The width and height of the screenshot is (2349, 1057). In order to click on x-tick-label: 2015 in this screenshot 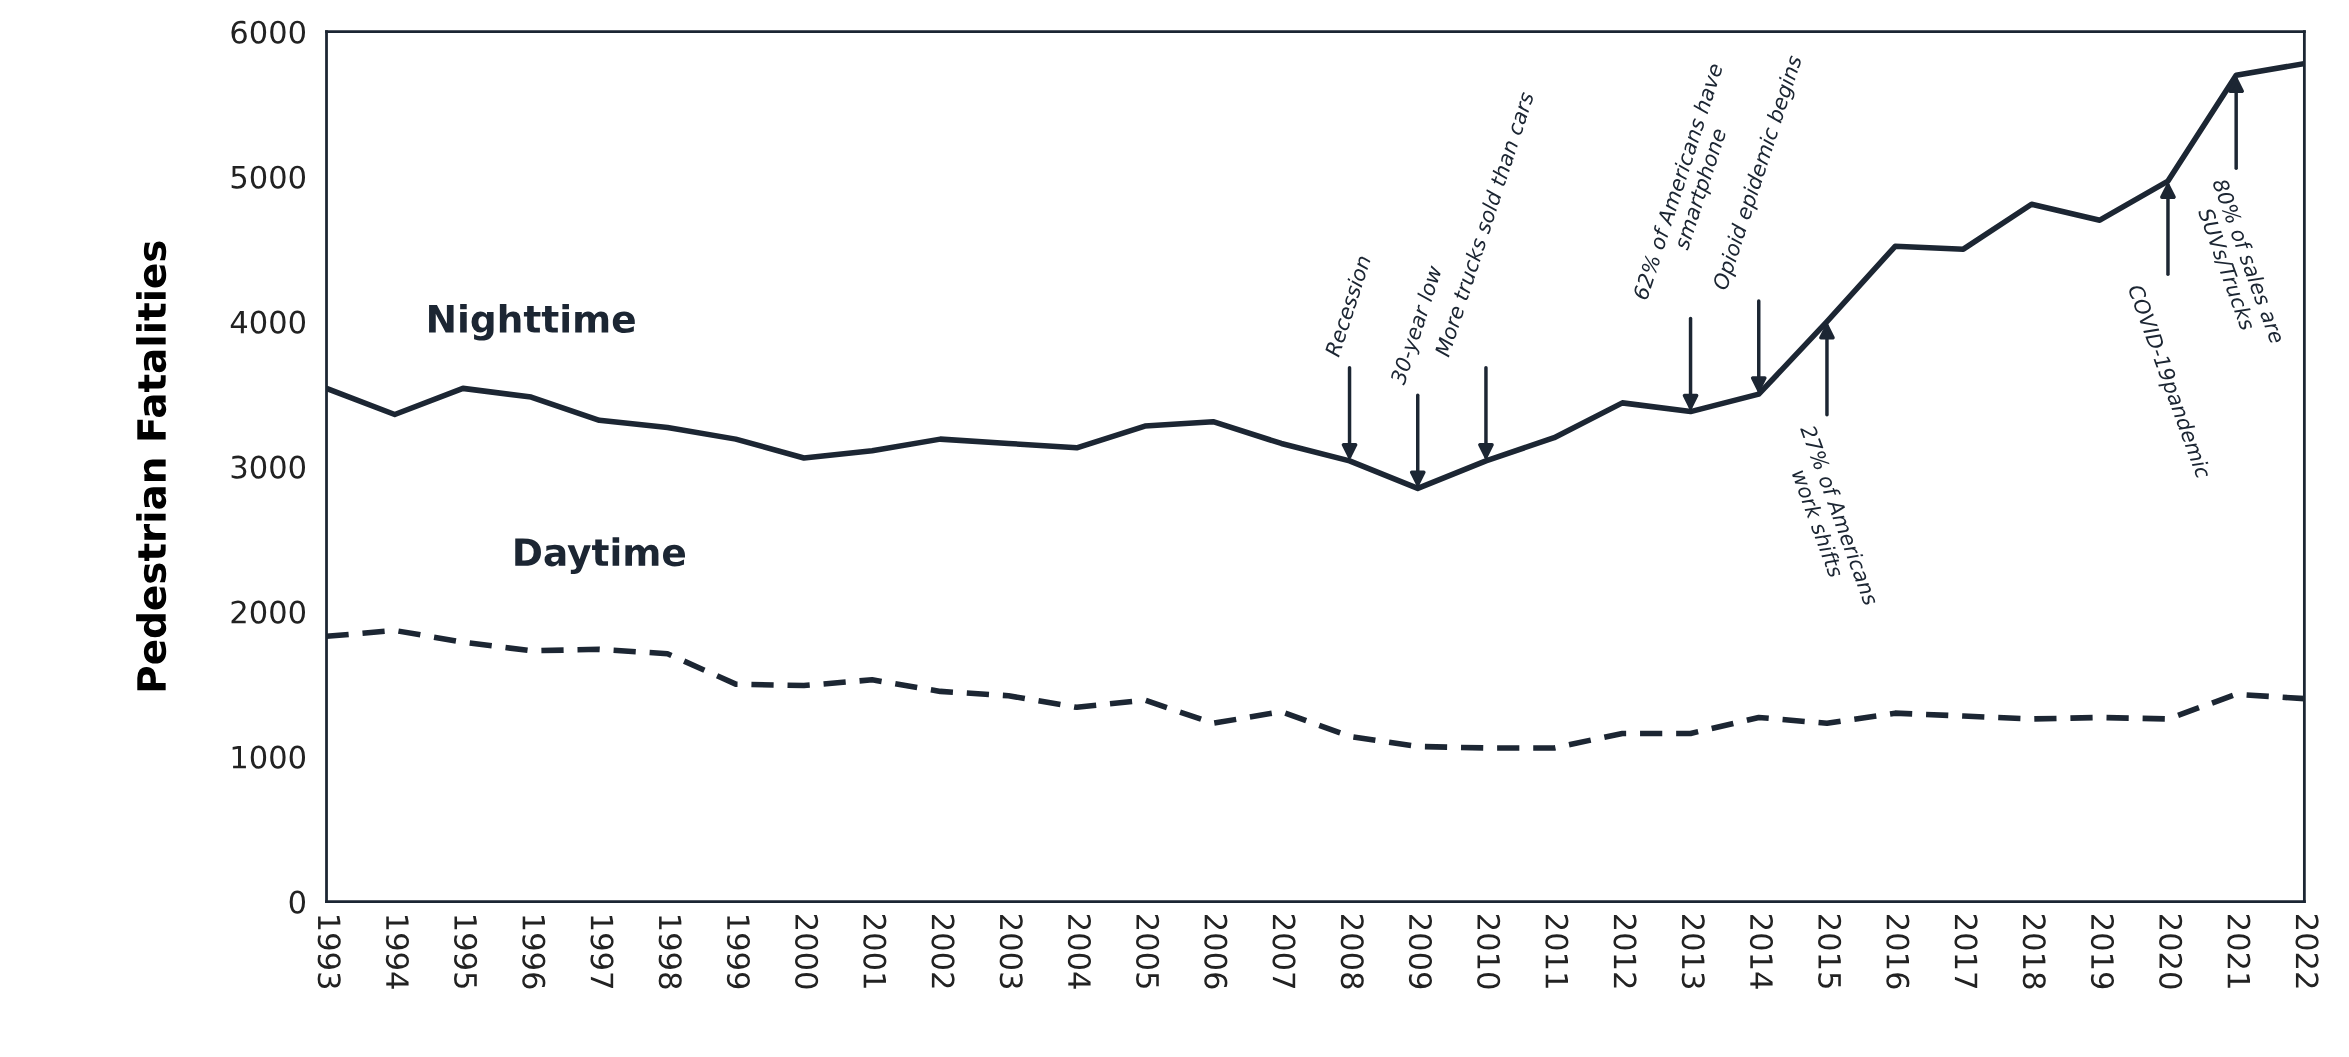, I will do `click(1830, 951)`.